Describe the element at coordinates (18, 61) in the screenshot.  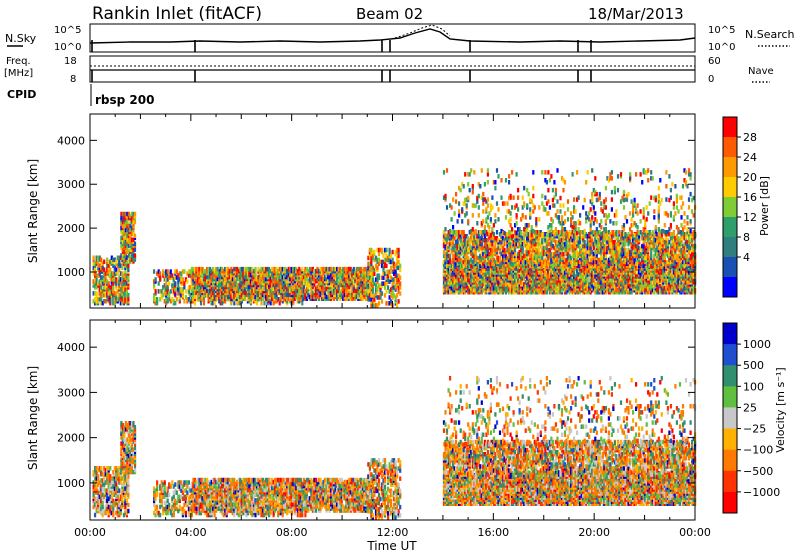
I see `freq-label-1: Freq.` at that location.